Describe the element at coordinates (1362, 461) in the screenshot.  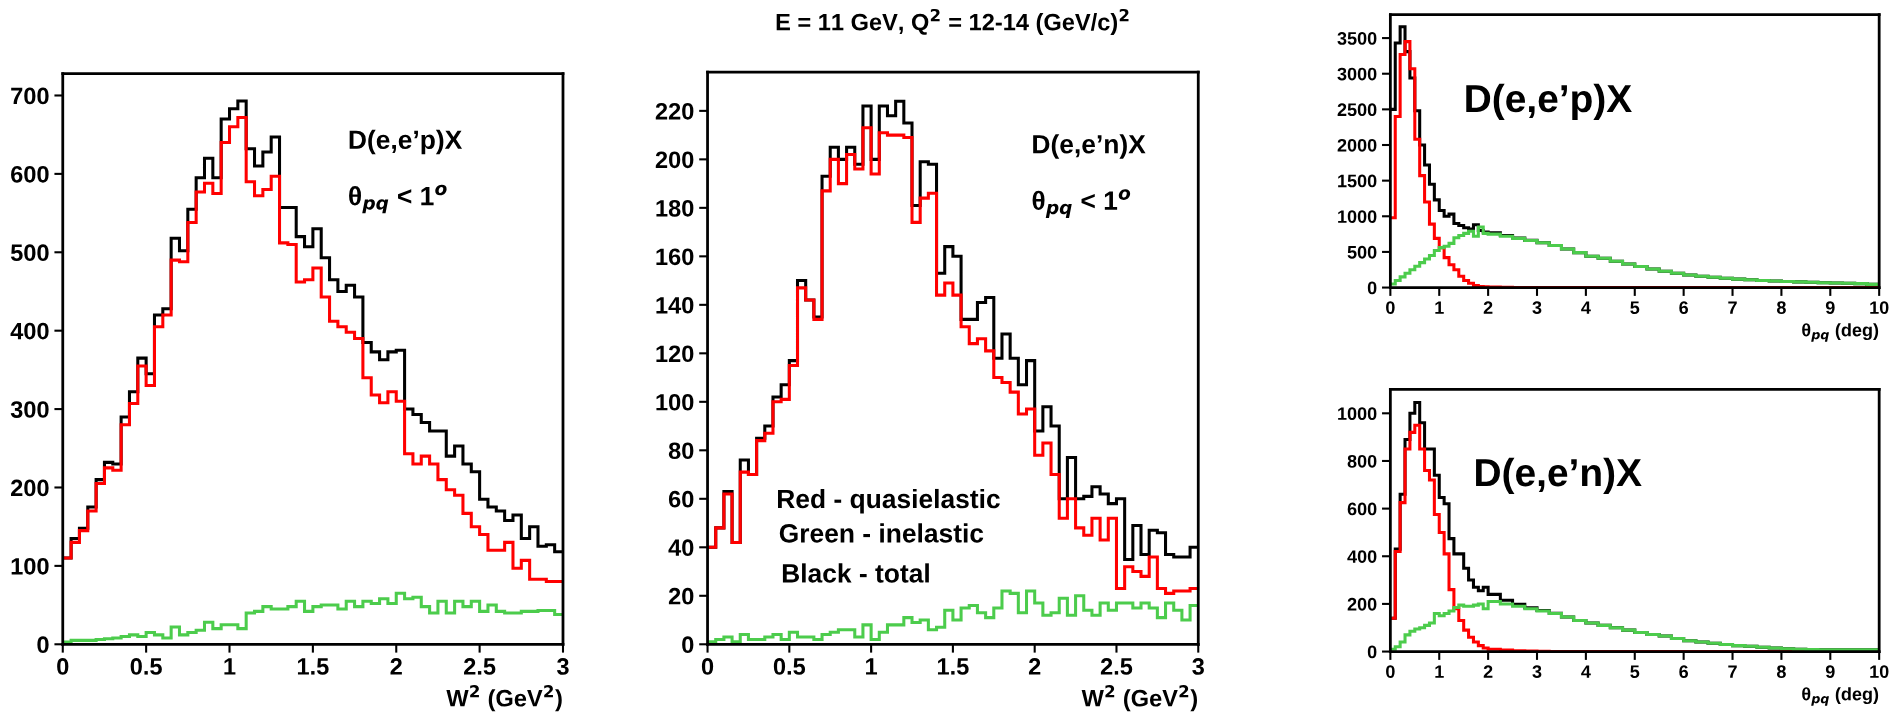
I see `y-tick-label: 800` at that location.